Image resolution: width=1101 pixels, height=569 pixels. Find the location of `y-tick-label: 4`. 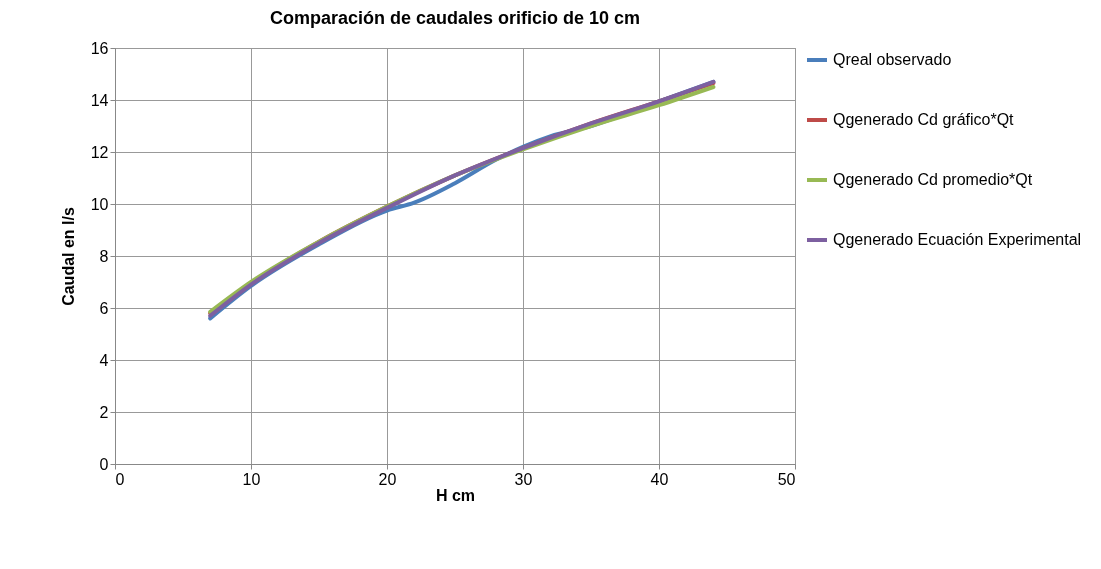

y-tick-label: 4 is located at coordinates (104, 360).